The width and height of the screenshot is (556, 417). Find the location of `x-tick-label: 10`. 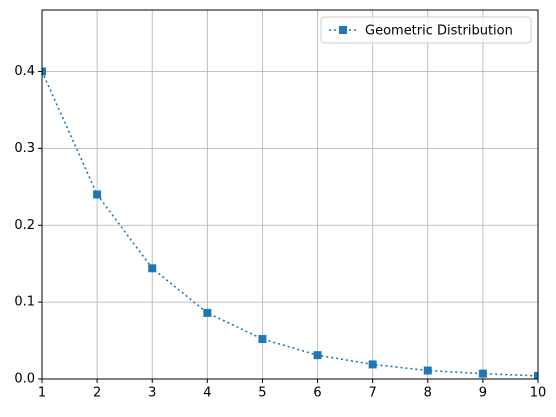

x-tick-label: 10 is located at coordinates (538, 393).